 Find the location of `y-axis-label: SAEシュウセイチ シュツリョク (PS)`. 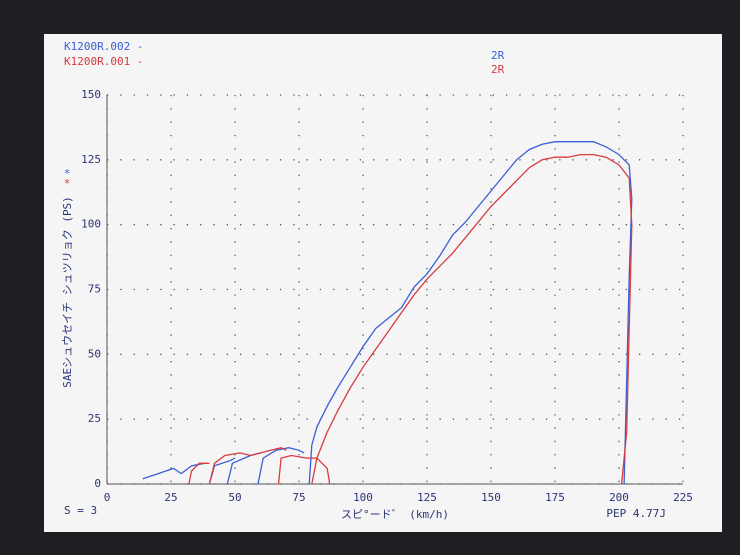

y-axis-label: SAEシュウセイチ シュツリョク (PS) is located at coordinates (67, 292).